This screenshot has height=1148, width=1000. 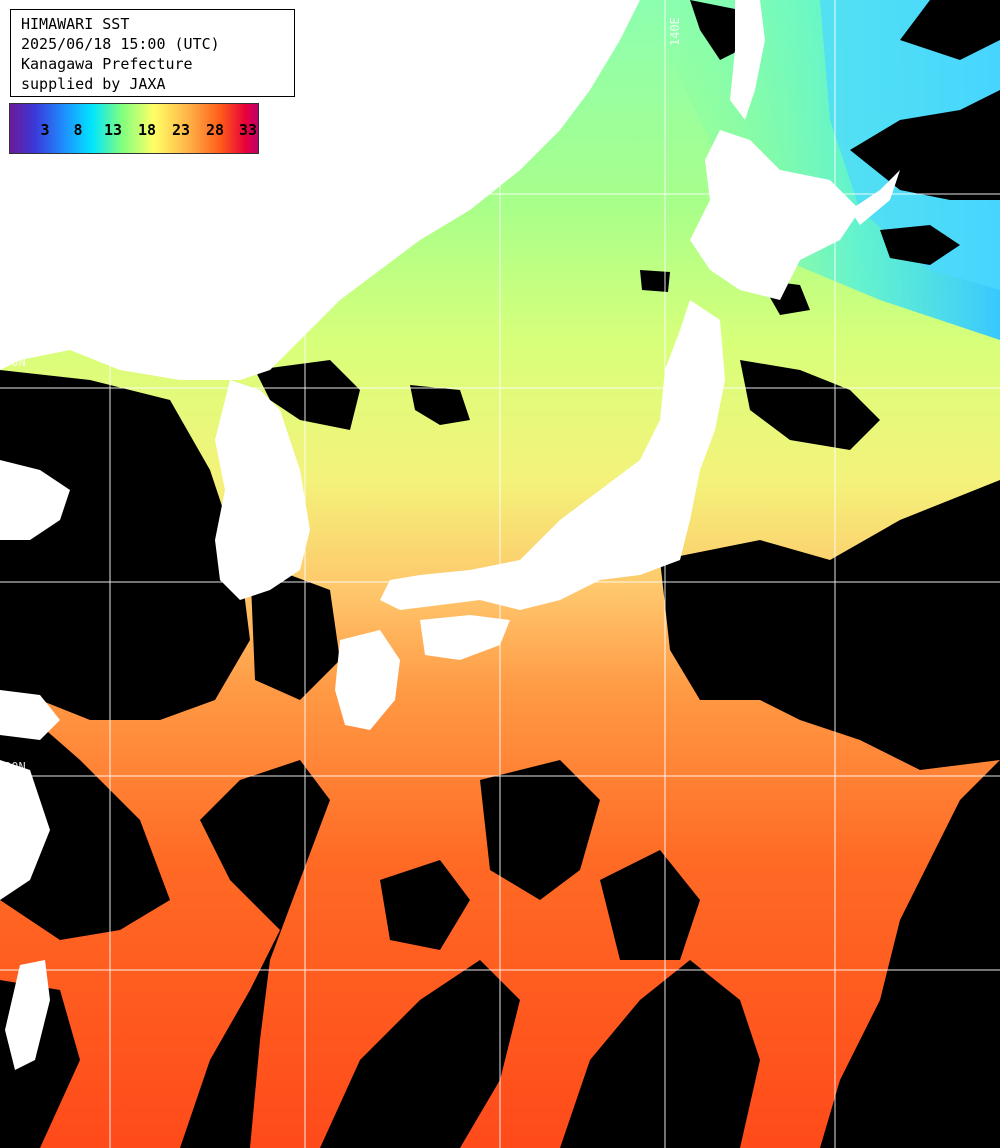 I want to click on land-shikoku, so click(x=465, y=637).